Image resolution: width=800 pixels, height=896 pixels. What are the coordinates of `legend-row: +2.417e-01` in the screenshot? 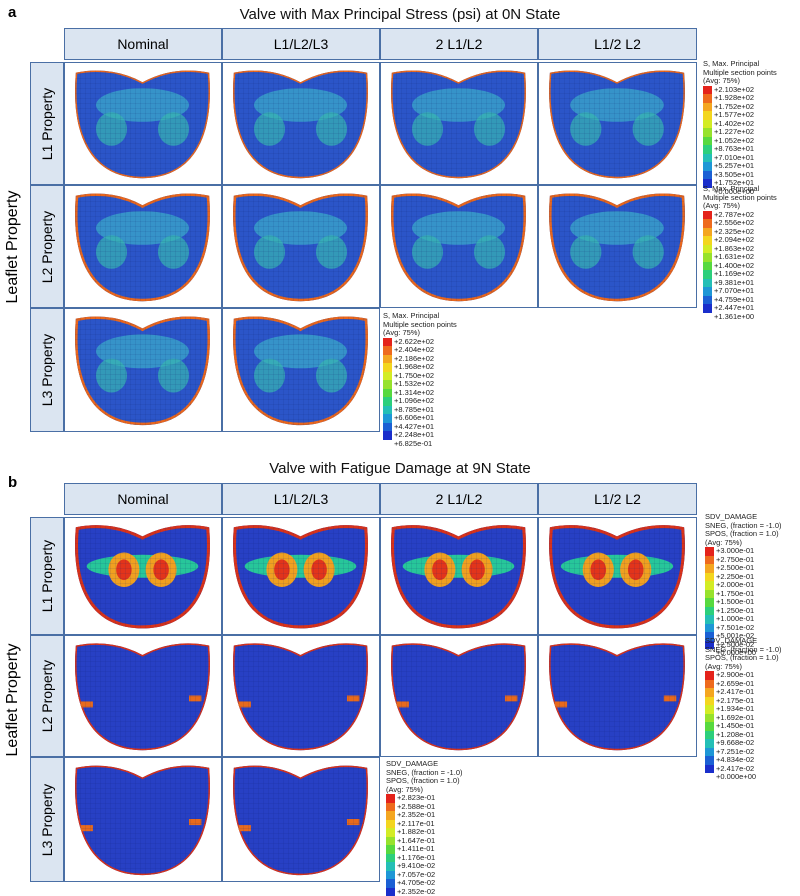 It's located at (743, 692).